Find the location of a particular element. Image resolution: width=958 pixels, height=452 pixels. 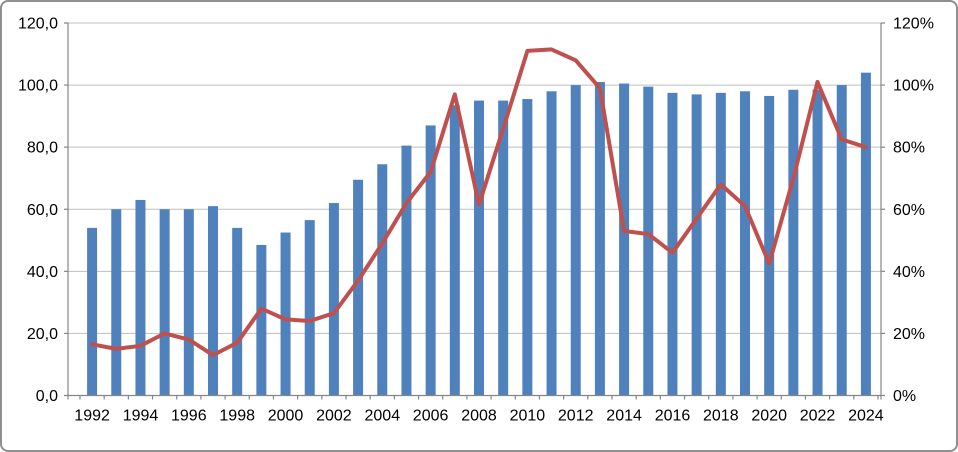

x-axis-label: 1996 is located at coordinates (189, 416).